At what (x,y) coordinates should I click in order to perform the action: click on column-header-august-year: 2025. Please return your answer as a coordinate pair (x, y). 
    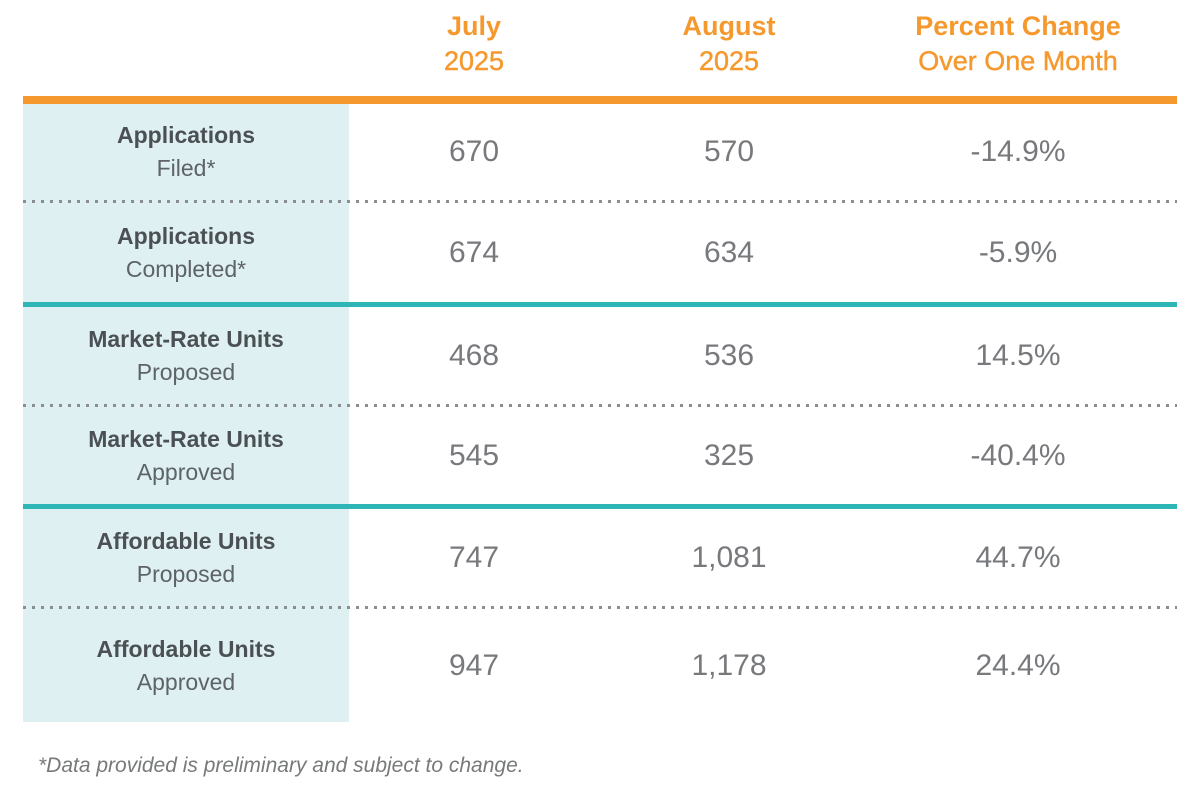
    Looking at the image, I should click on (729, 61).